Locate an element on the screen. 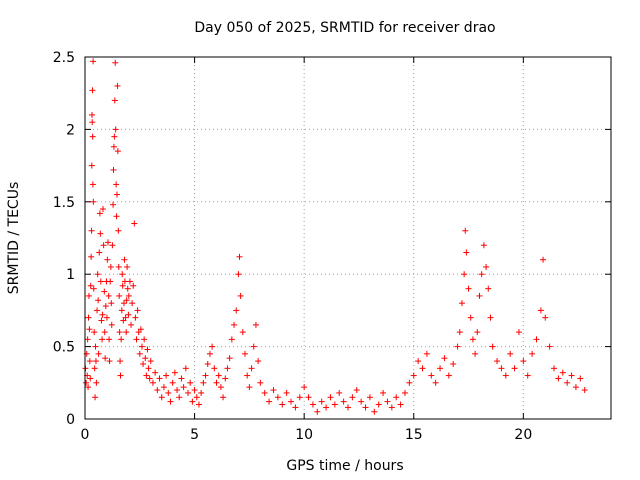  y-tick-label: 1 is located at coordinates (70, 275).